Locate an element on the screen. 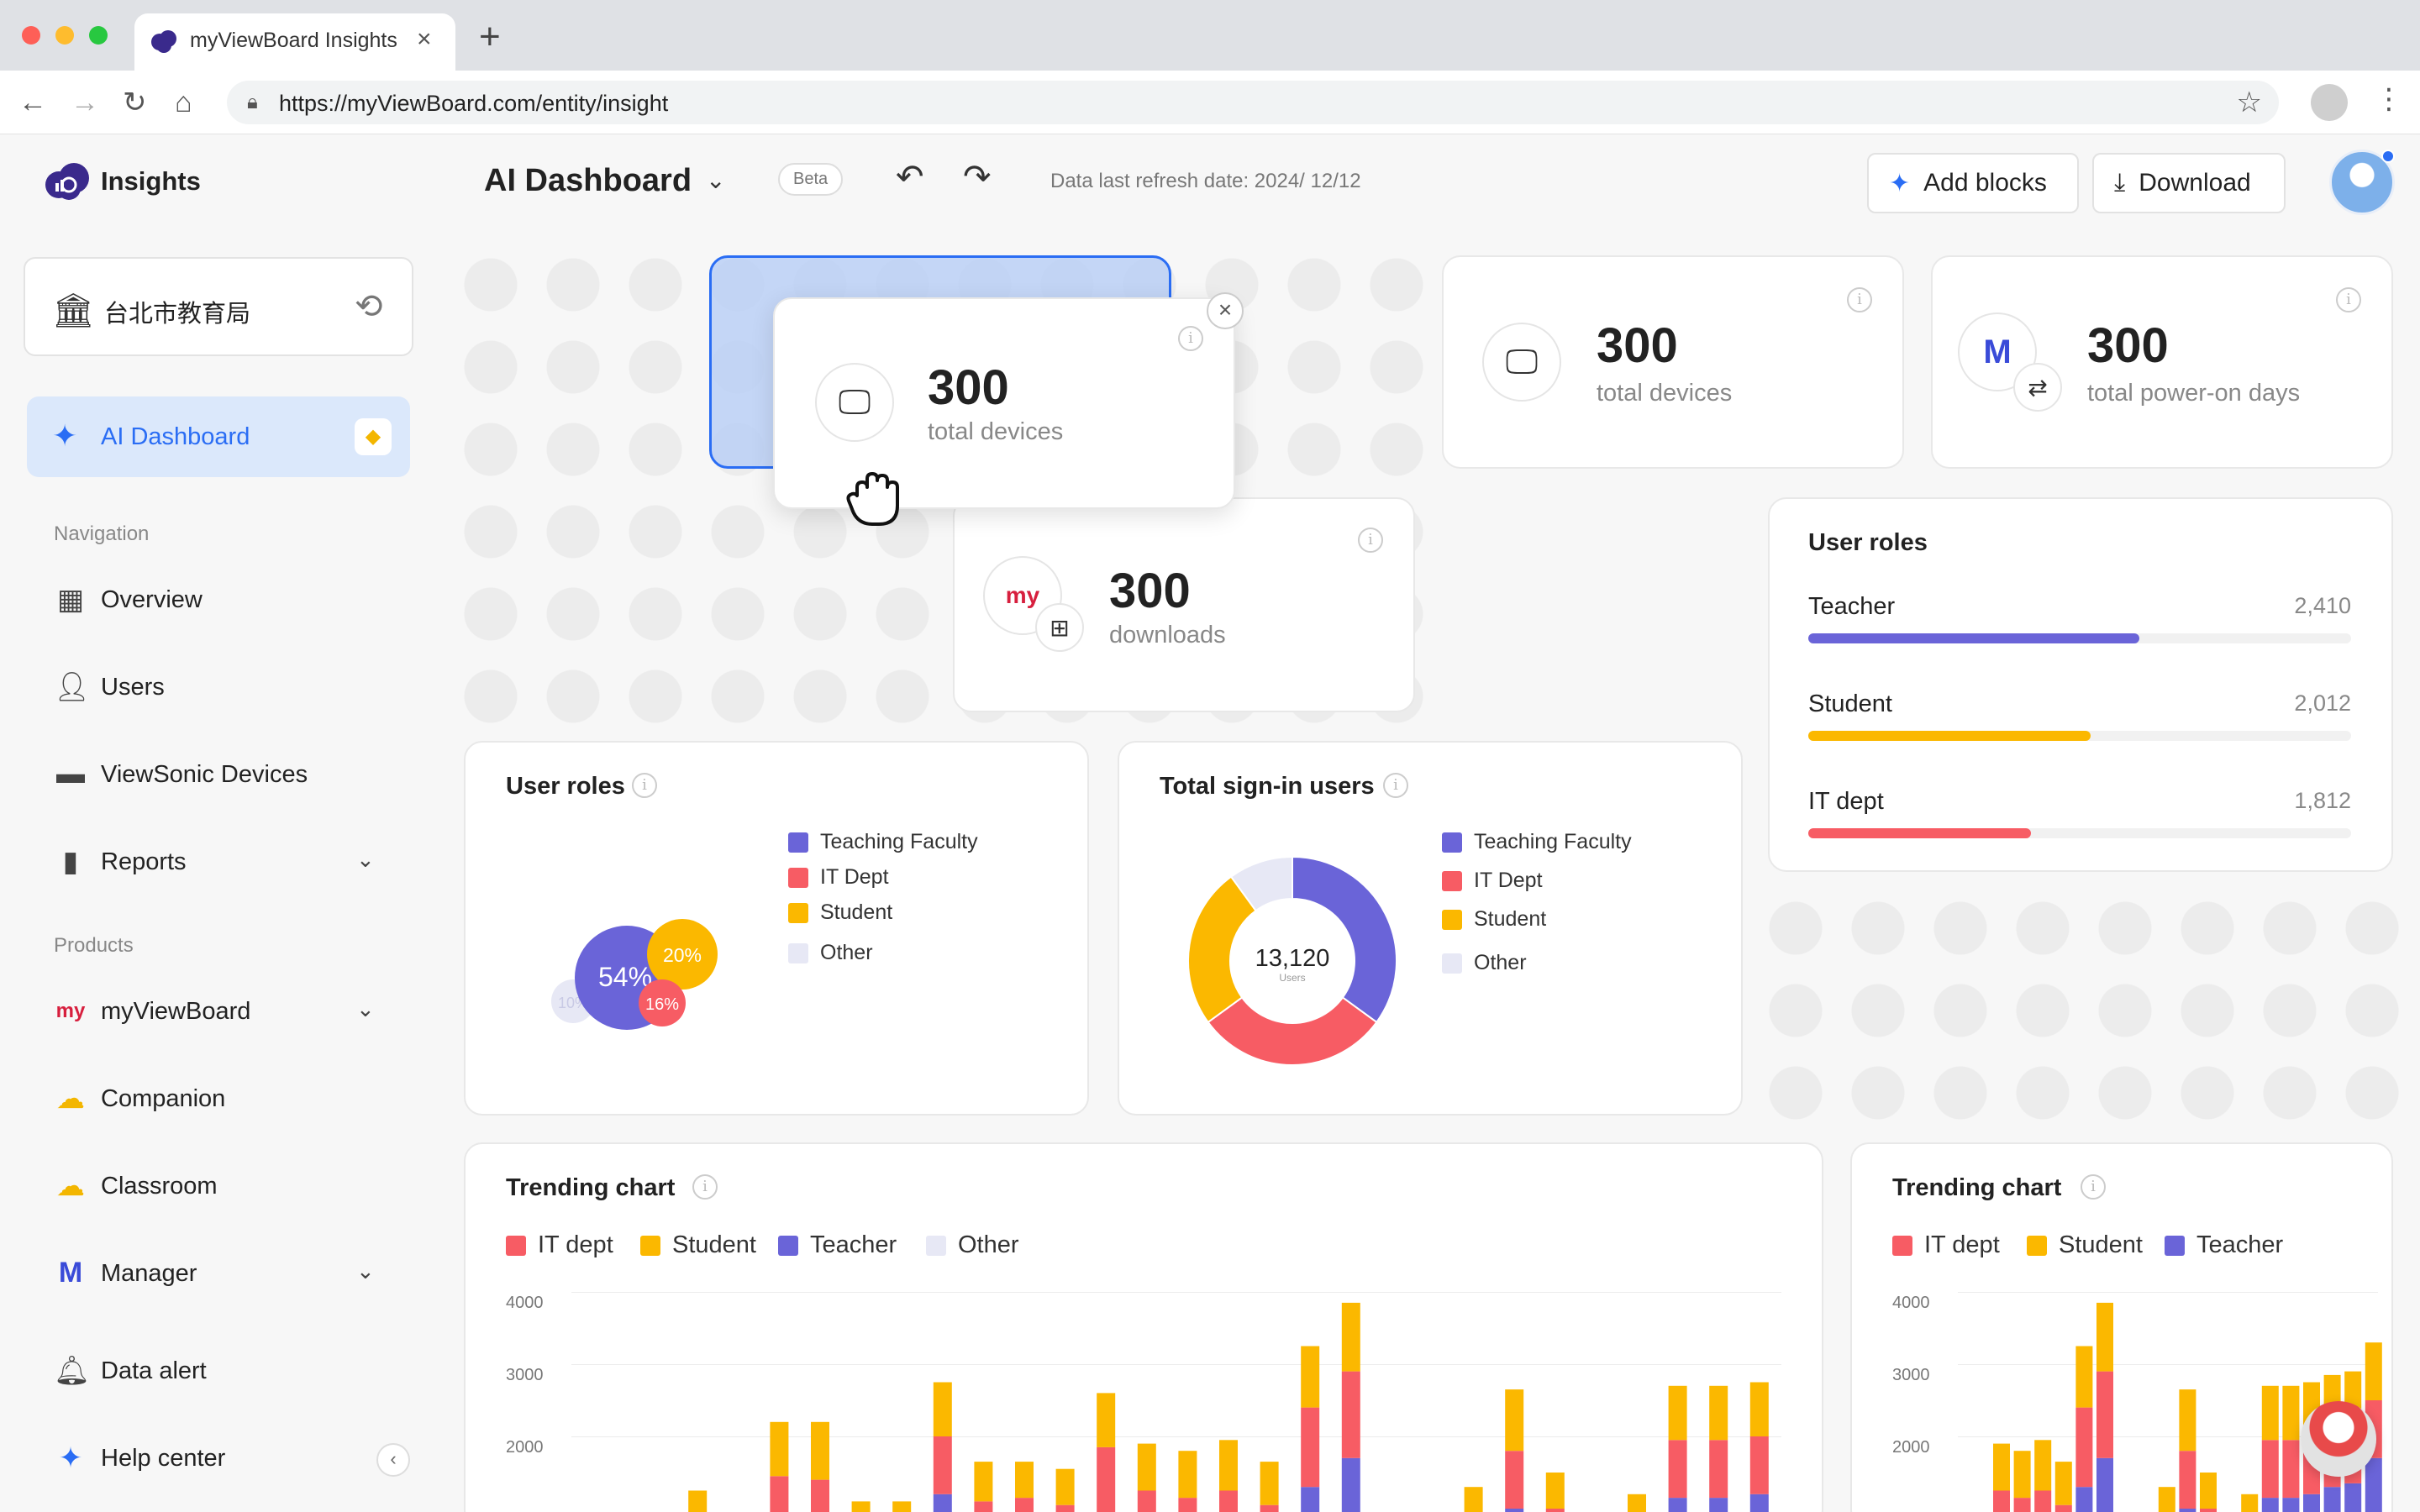  add-blocks-button: ✦ Add blocks is located at coordinates (1973, 183).